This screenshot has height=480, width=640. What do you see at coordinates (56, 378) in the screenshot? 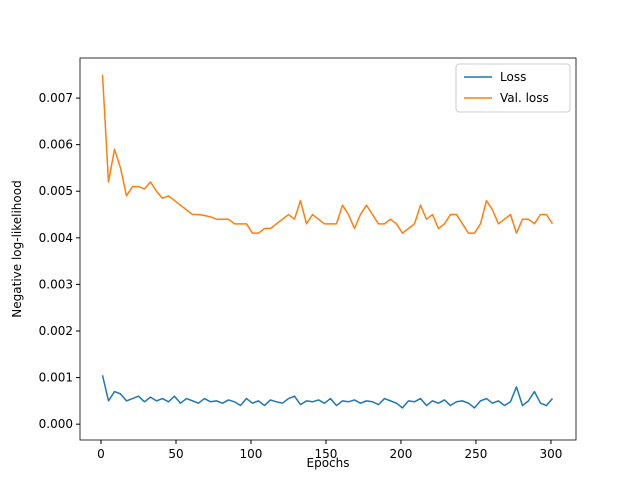
I see `y-tick-label: 0.001` at bounding box center [56, 378].